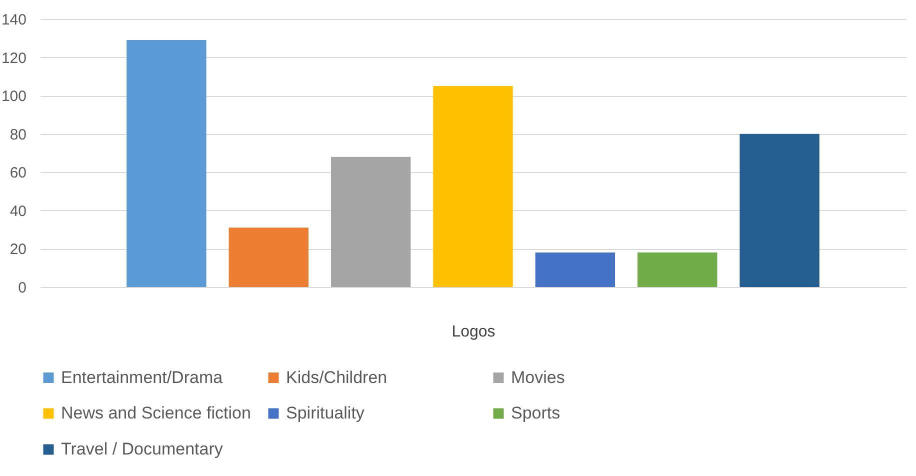 This screenshot has width=916, height=476. I want to click on y-tick-label: 80, so click(18, 135).